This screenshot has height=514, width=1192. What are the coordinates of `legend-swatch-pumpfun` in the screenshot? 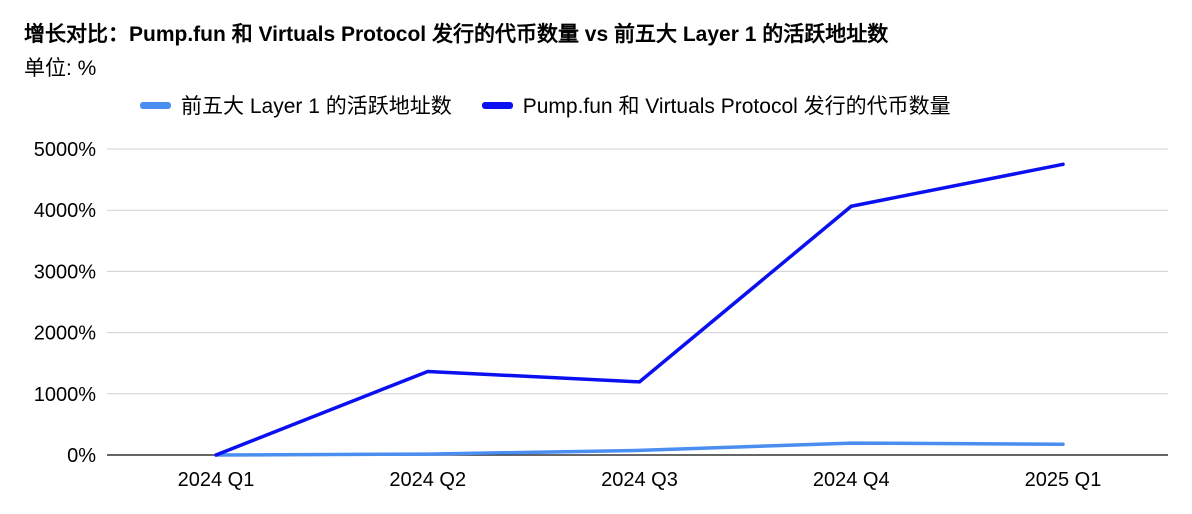 It's located at (497, 105).